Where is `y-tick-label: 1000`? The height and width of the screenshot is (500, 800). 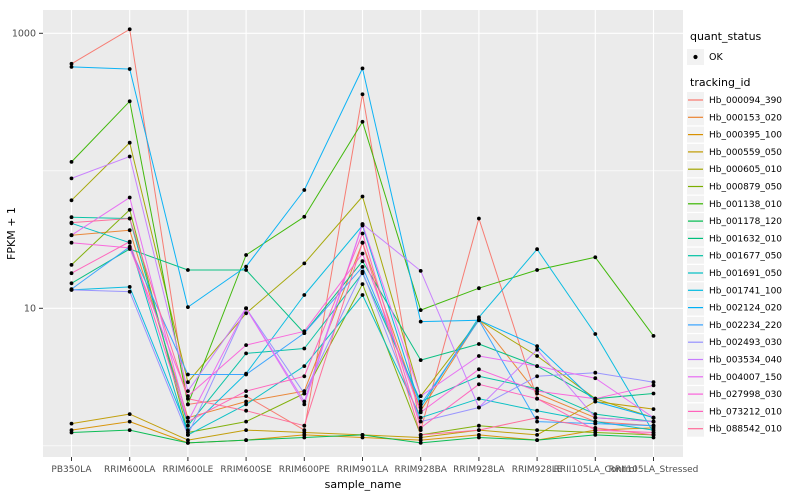 y-tick-label: 1000 is located at coordinates (24, 33).